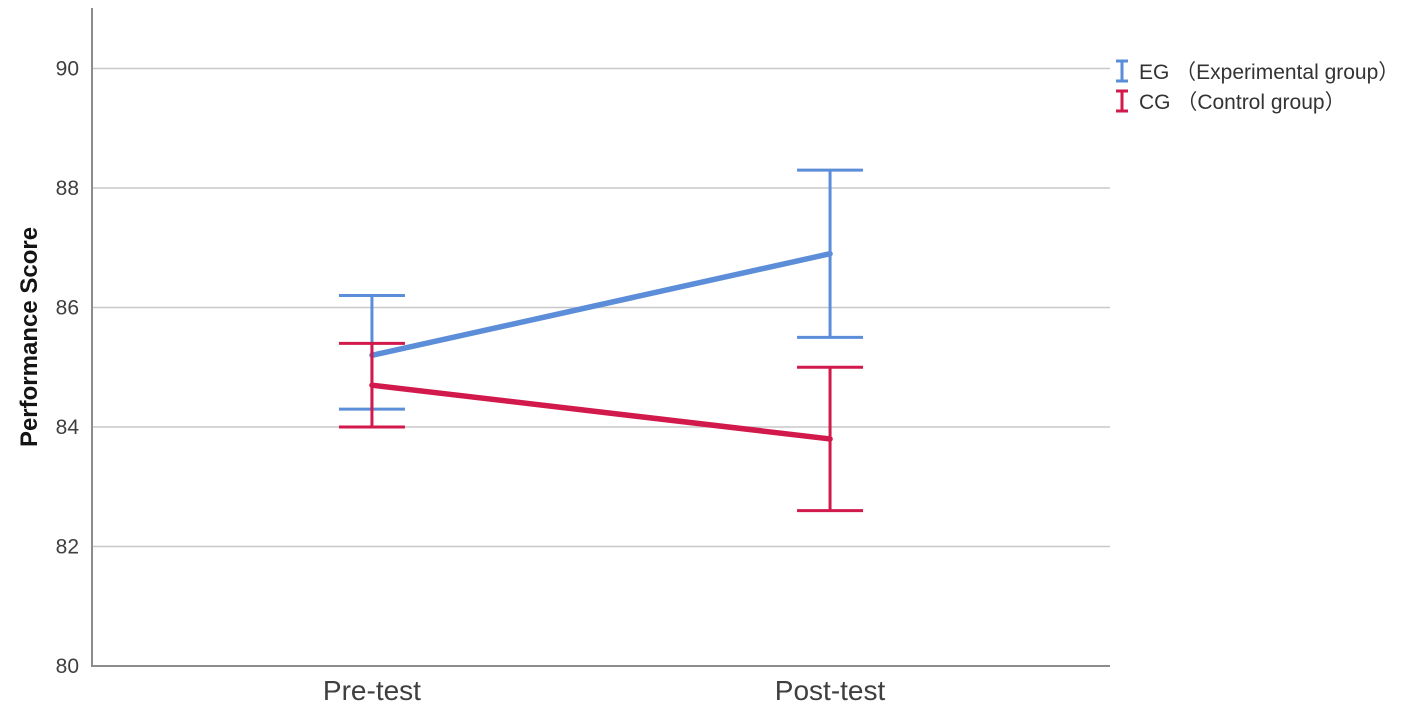  Describe the element at coordinates (1242, 102) in the screenshot. I see `legend-label-cg: CG （Control group）` at that location.